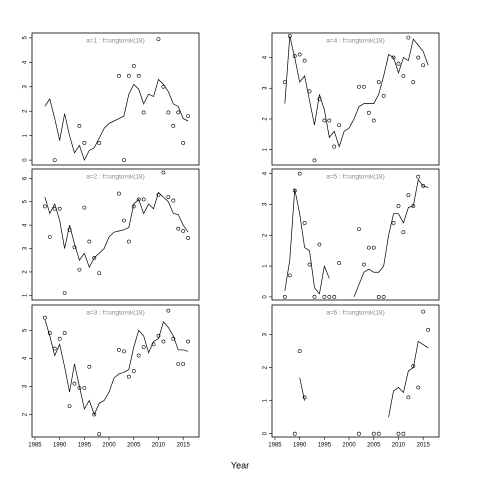 The height and width of the screenshot is (485, 480). I want to click on panel-title: a=6 : f=ungtorsk(18), so click(355, 313).